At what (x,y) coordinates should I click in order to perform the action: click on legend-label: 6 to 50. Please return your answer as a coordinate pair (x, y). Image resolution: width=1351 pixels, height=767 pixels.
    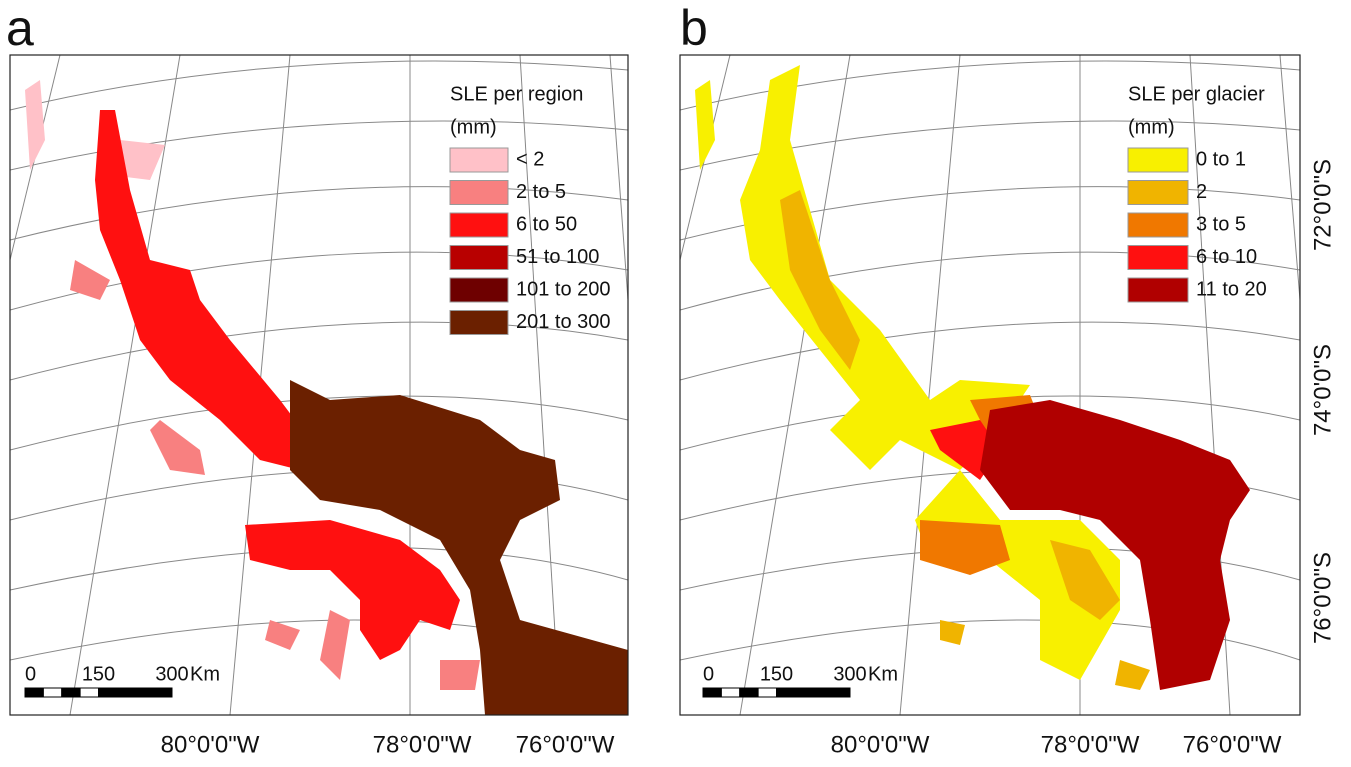
    Looking at the image, I should click on (546, 224).